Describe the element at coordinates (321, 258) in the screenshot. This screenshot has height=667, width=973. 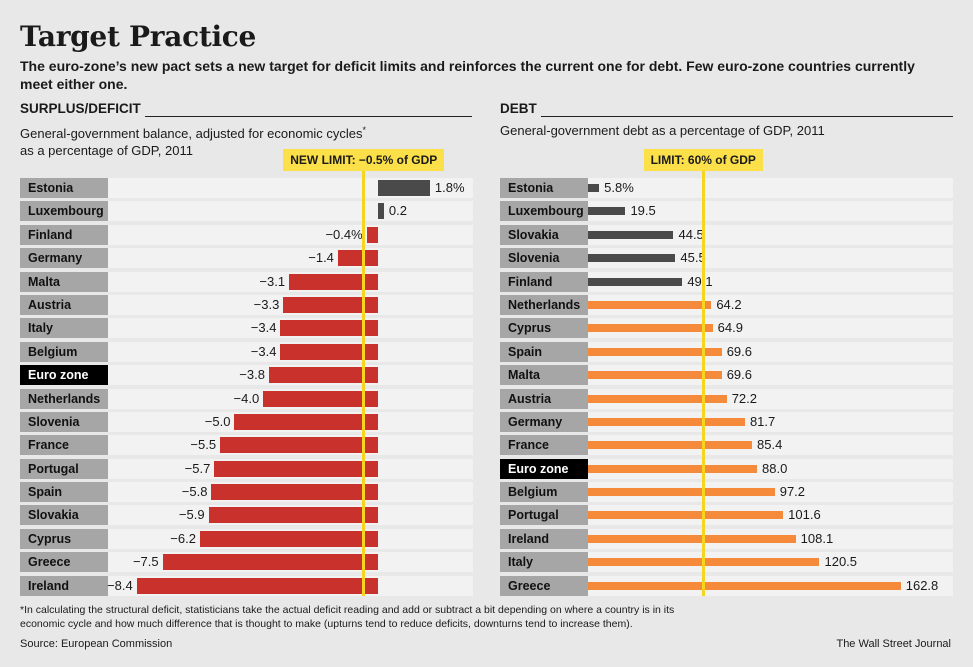
I see `value-label: −1.4` at that location.